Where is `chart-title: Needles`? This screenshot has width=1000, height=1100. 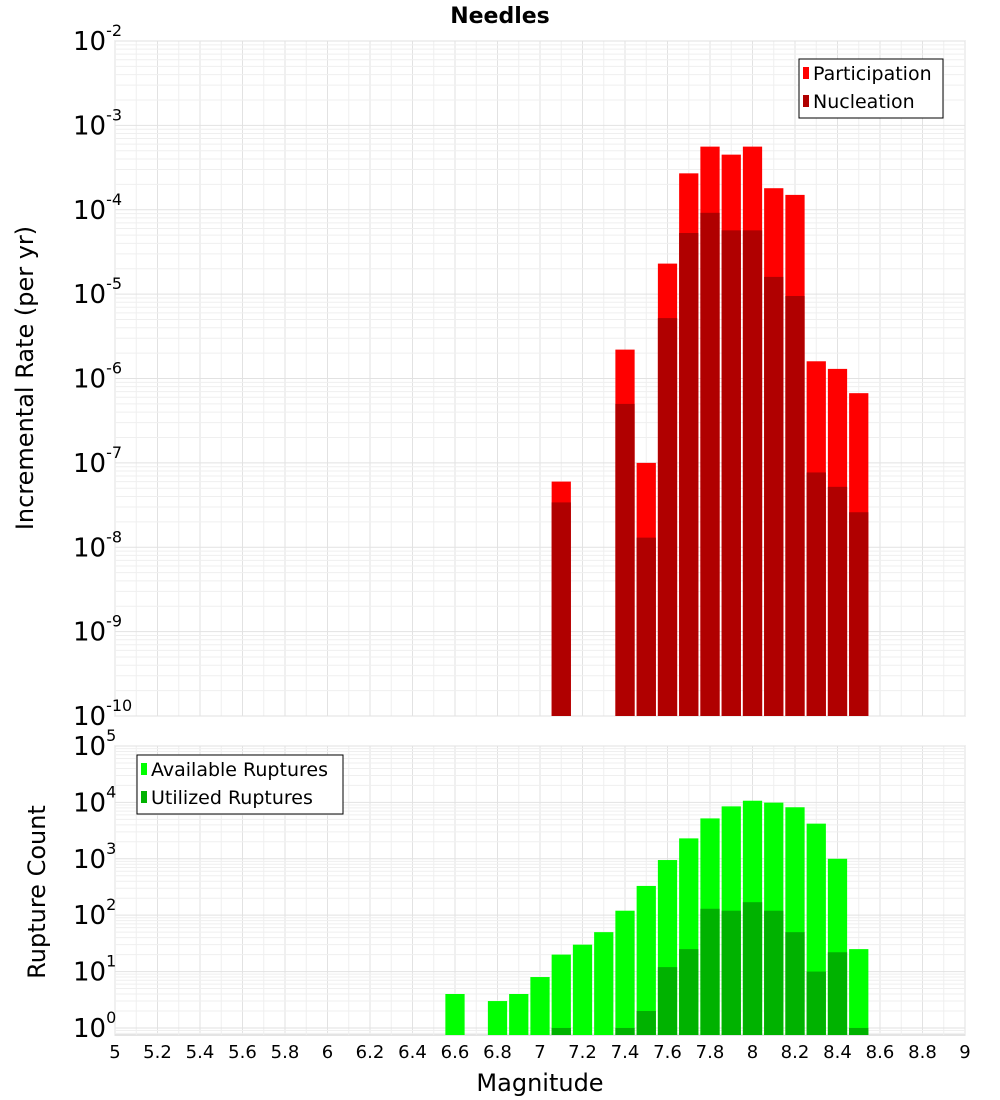
chart-title: Needles is located at coordinates (500, 16).